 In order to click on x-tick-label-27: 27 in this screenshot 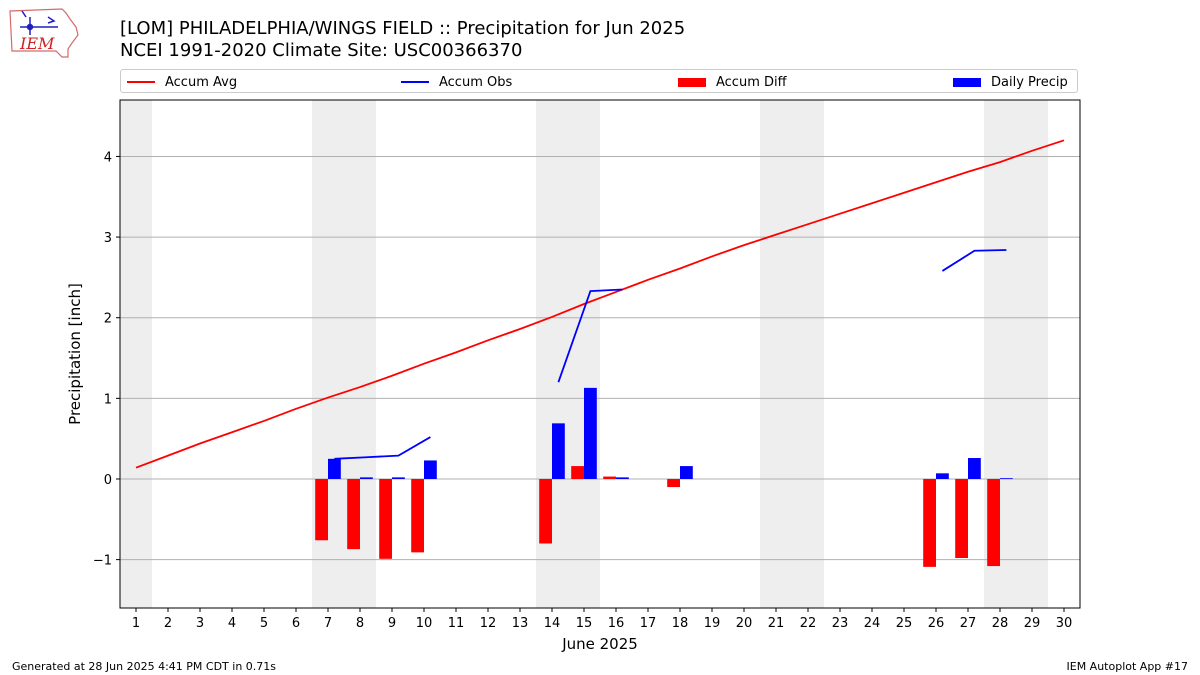, I will do `click(968, 623)`.